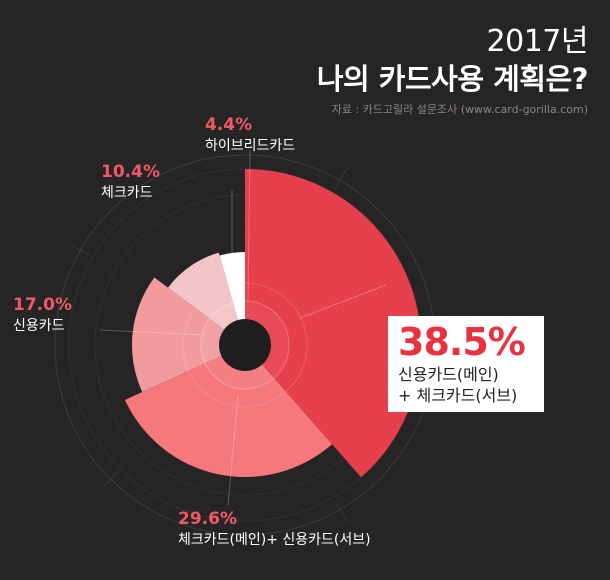 The width and height of the screenshot is (610, 580). What do you see at coordinates (537, 41) in the screenshot?
I see `title-year: 2017년` at bounding box center [537, 41].